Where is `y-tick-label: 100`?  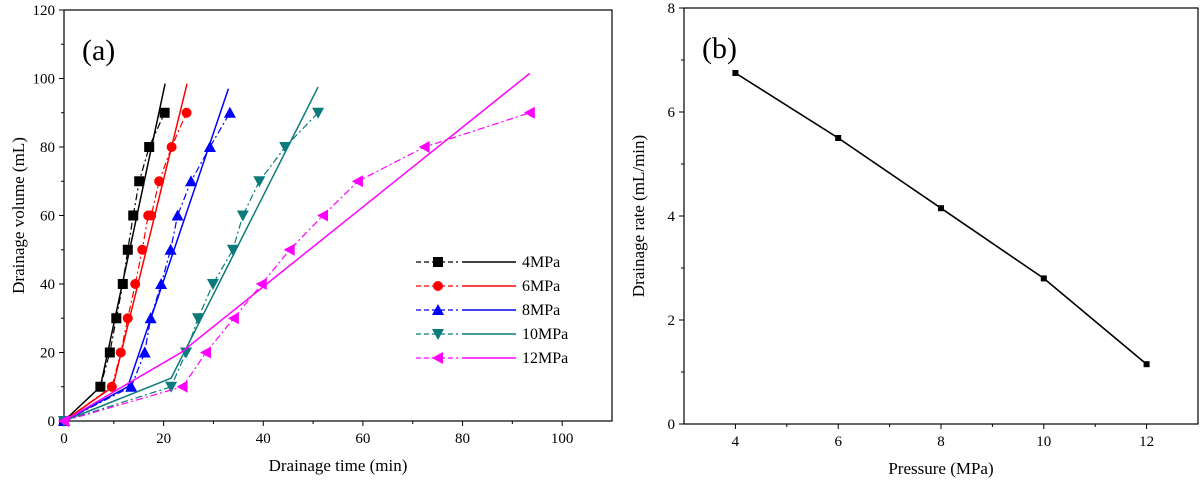
y-tick-label: 100 is located at coordinates (44, 80).